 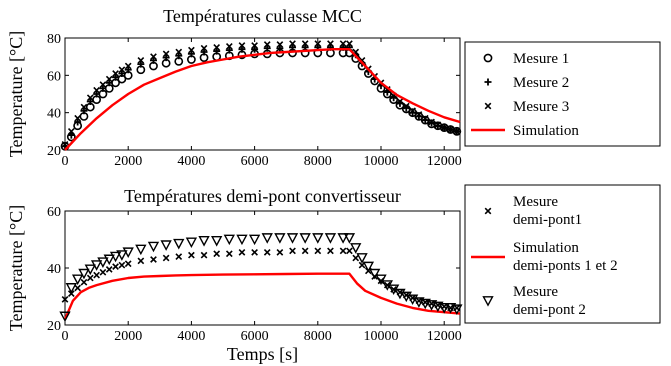 I want to click on y-tick-label: 40, so click(x=54, y=269).